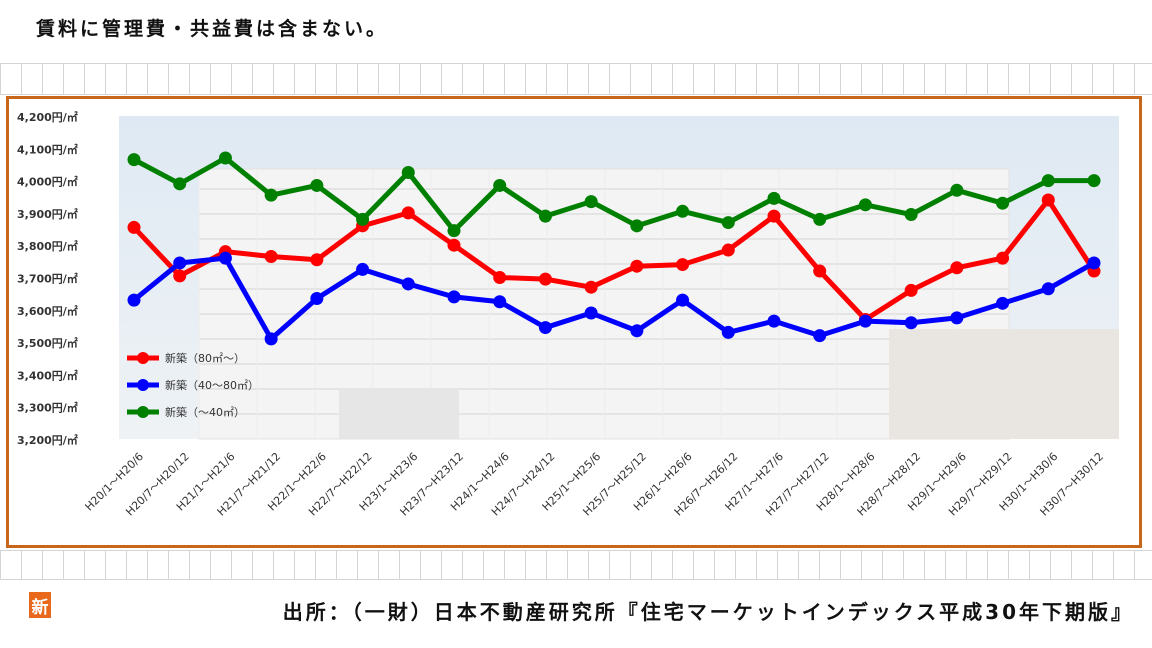 The image size is (1152, 648). I want to click on note-text: 賃料に管理費・共益費は含まない。, so click(212, 29).